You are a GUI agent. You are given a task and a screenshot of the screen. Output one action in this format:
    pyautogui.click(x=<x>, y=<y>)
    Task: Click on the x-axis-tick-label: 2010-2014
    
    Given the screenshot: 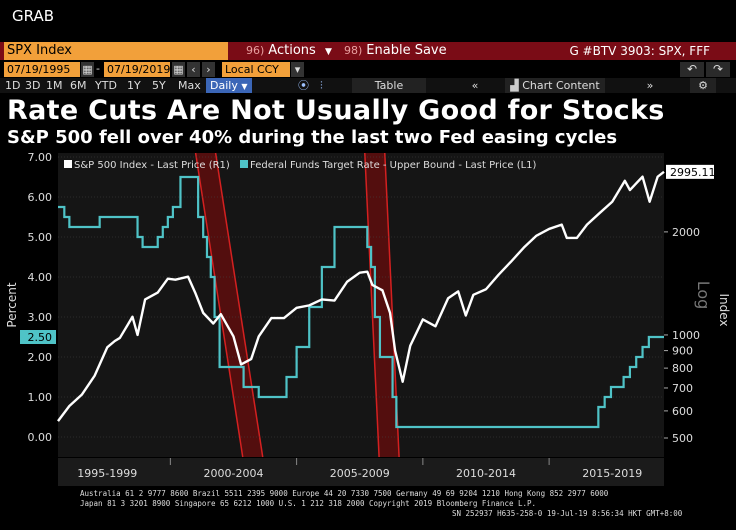 What is the action you would take?
    pyautogui.click(x=486, y=473)
    